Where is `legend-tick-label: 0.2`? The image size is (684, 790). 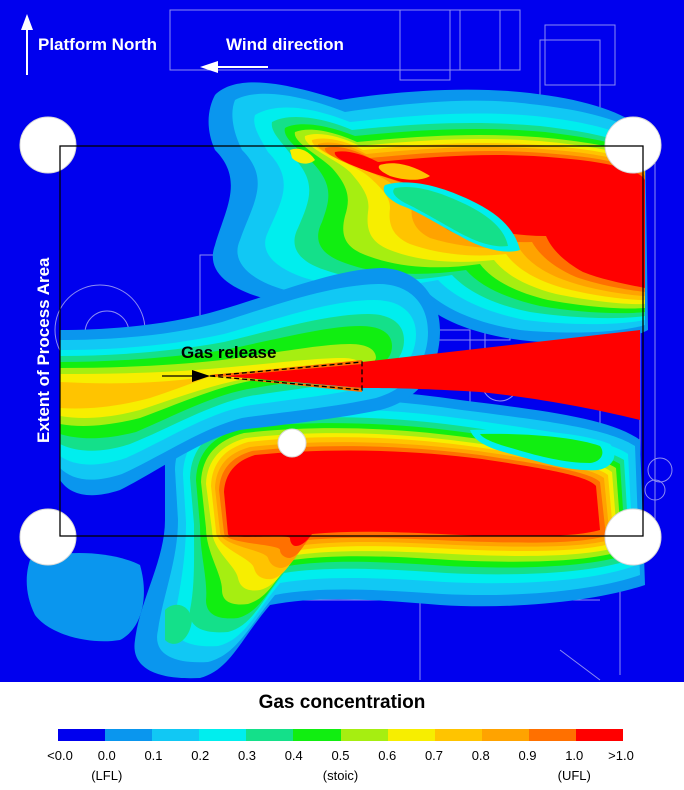
legend-tick-label: 0.2 is located at coordinates (200, 755).